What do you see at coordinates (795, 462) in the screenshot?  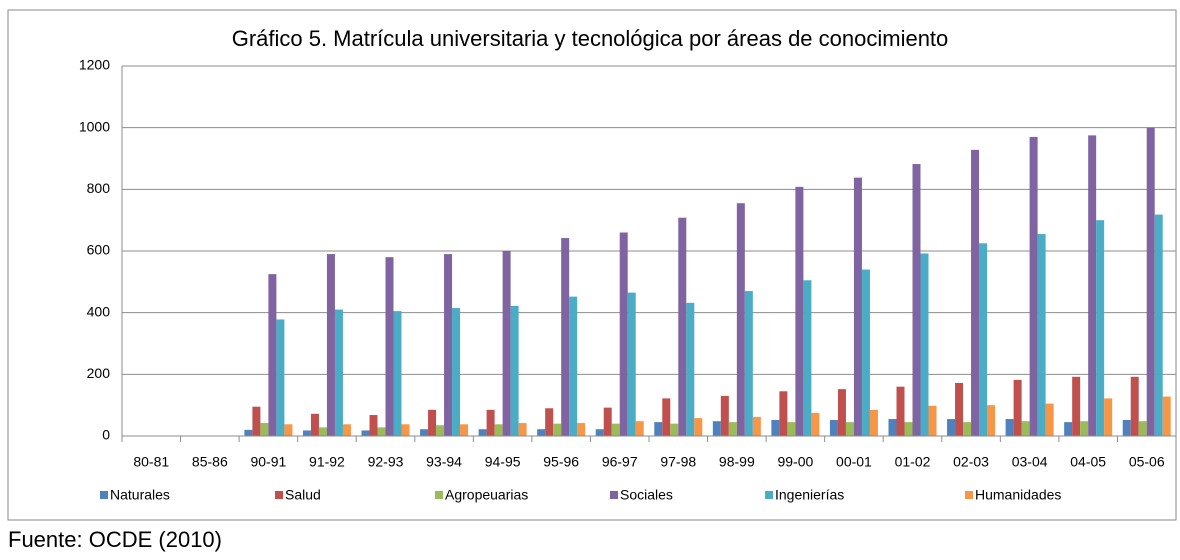 I see `x-tick-label: 99-00` at bounding box center [795, 462].